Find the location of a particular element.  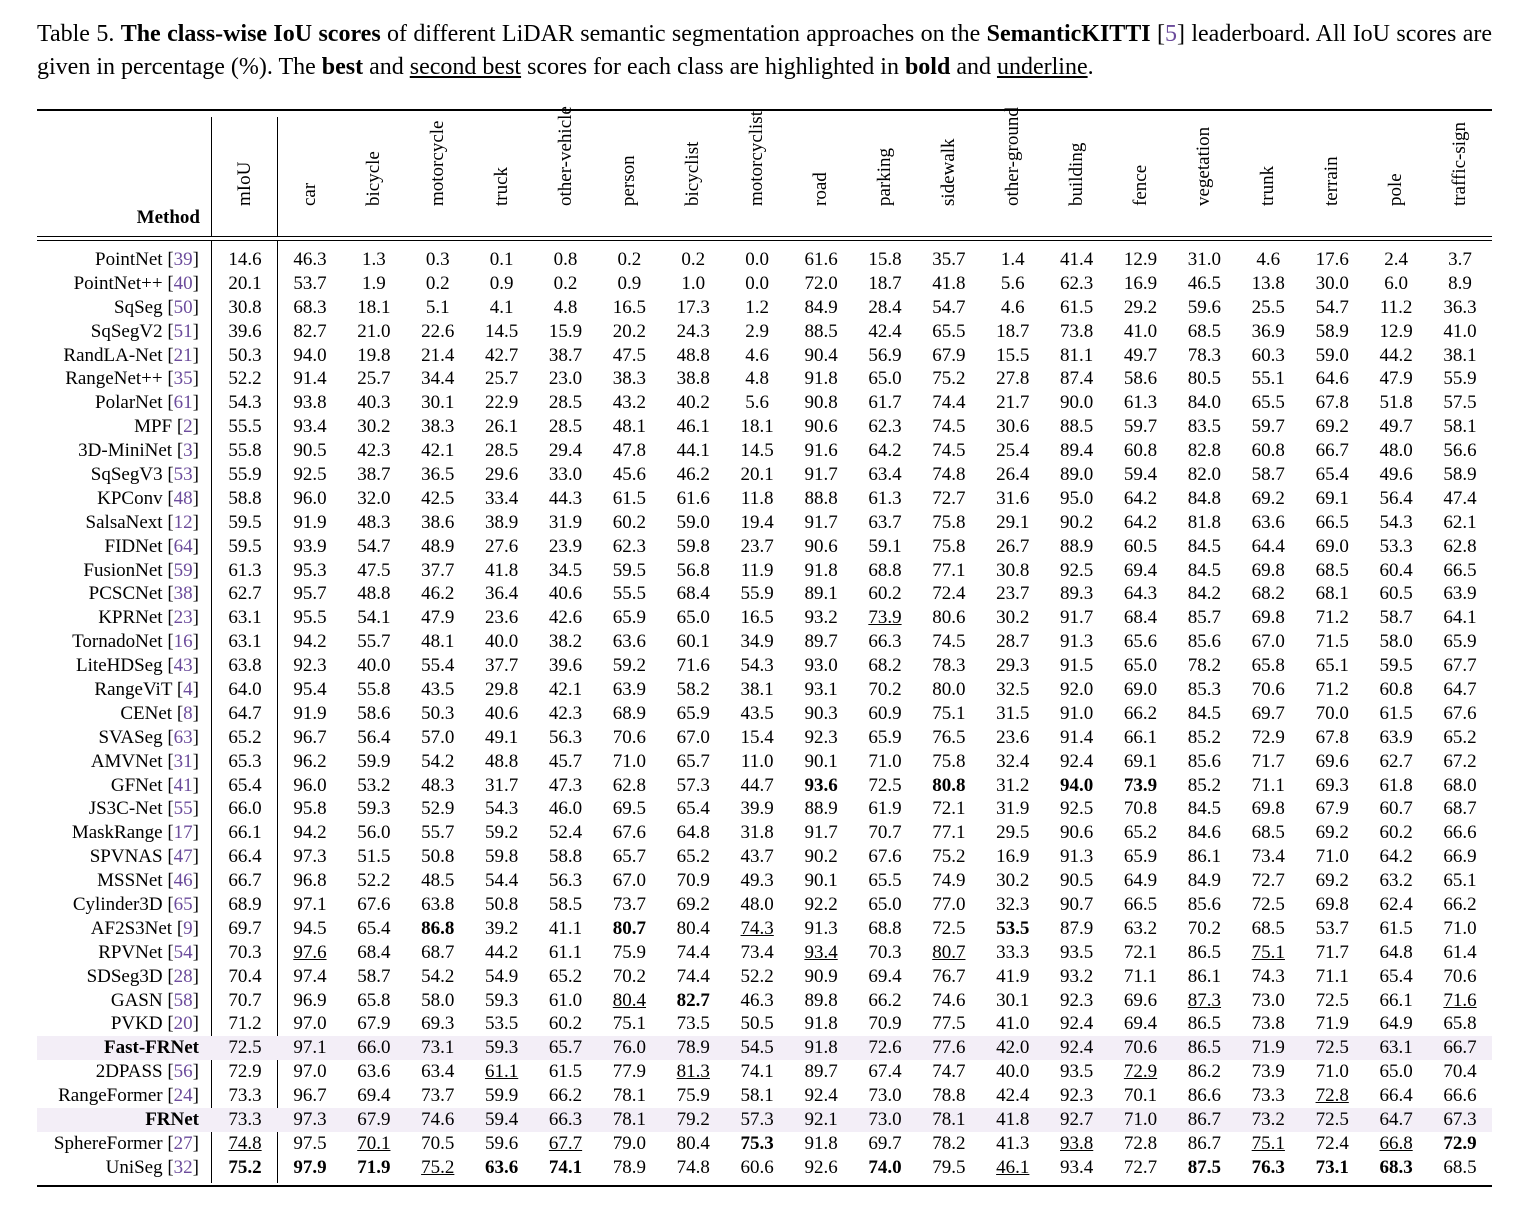

citation-link: 24 is located at coordinates (183, 1096).